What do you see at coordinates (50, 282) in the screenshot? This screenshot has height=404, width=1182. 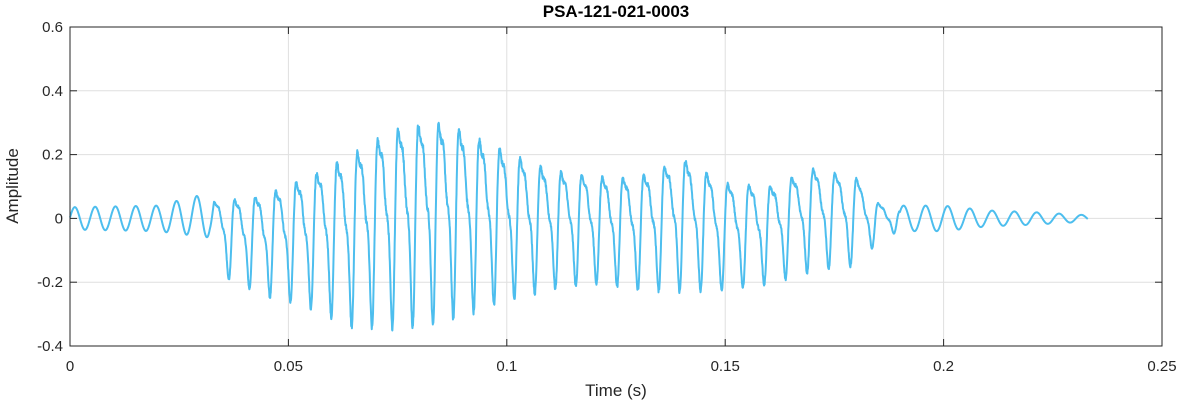 I see `y-tick-label: -0.2` at bounding box center [50, 282].